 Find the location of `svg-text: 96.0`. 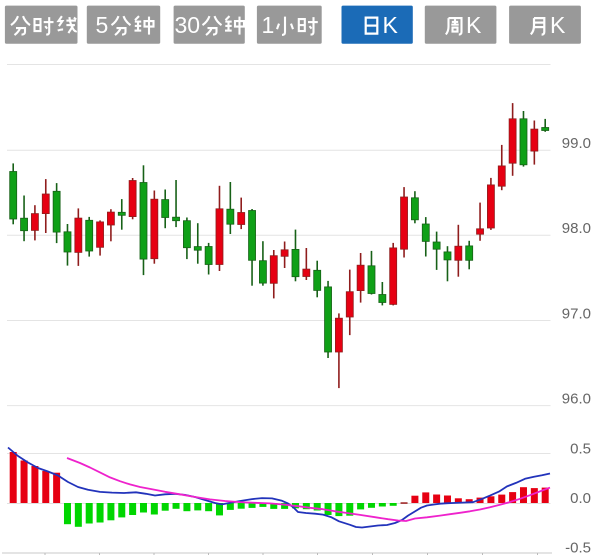

svg-text: 96.0 is located at coordinates (576, 398).